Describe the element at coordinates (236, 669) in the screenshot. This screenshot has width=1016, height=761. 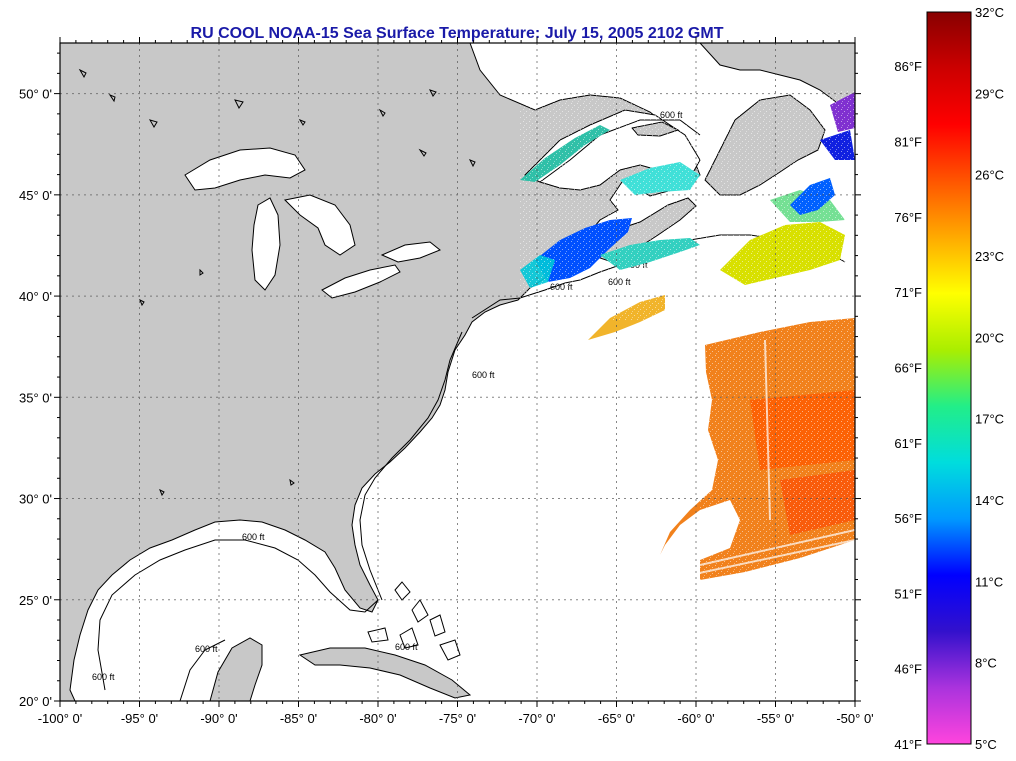
I see `land-yucatan` at that location.